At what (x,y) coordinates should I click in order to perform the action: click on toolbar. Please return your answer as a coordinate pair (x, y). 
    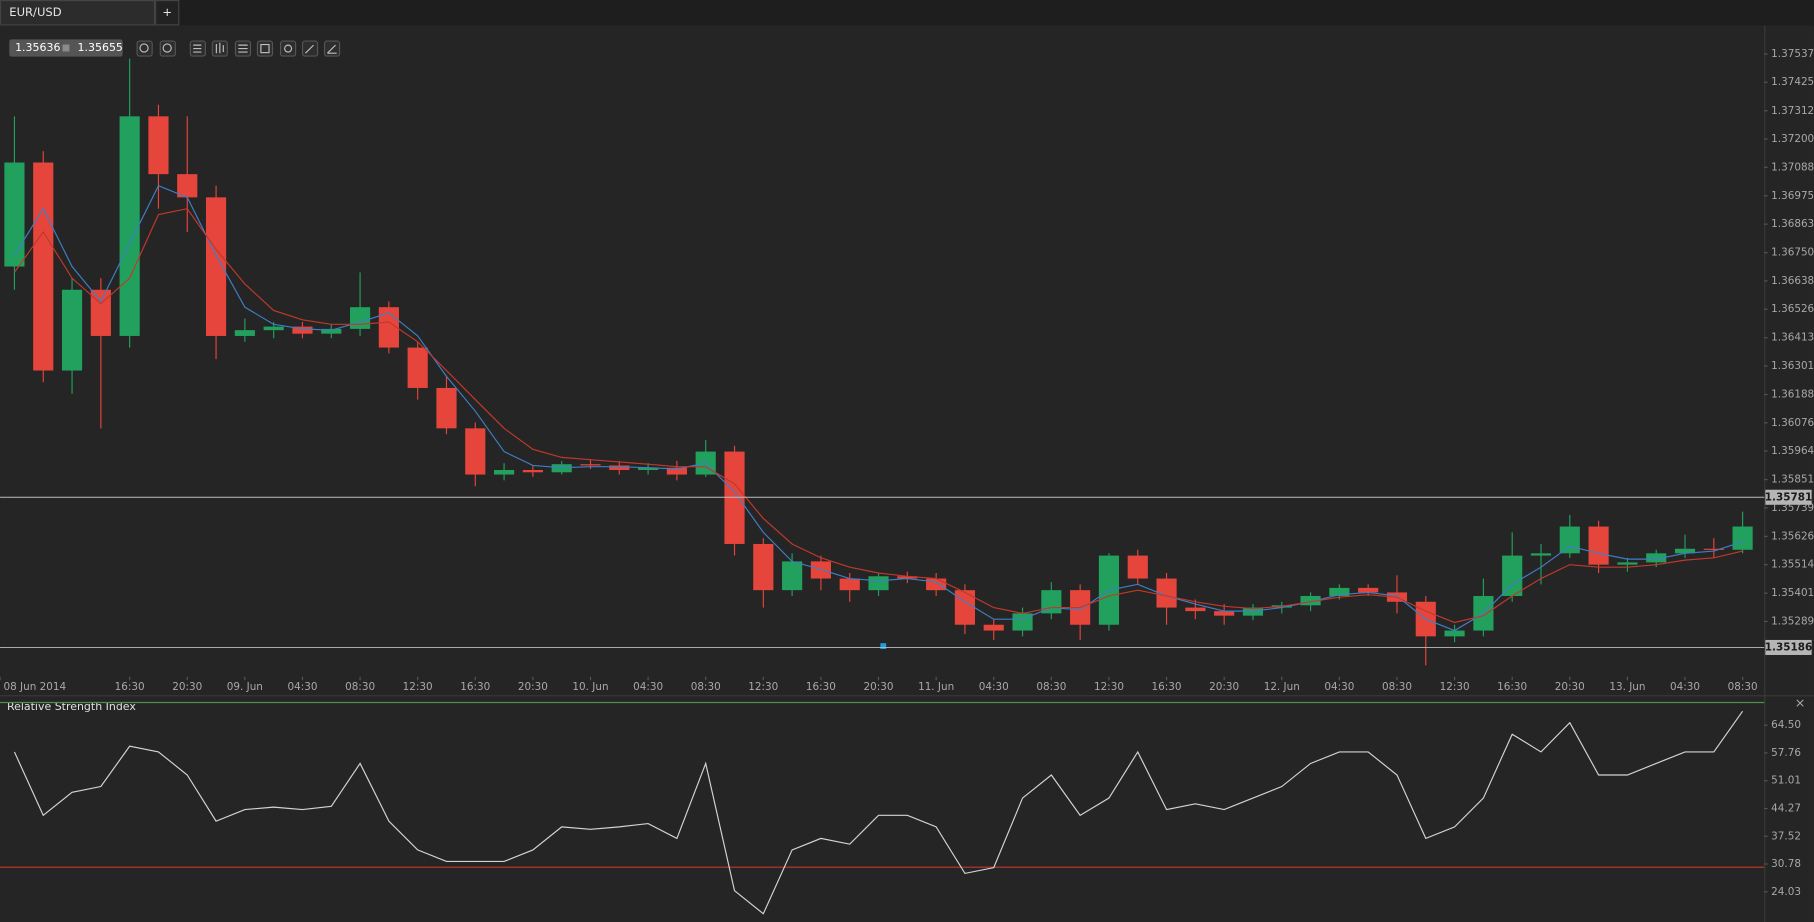
    Looking at the image, I should click on (238, 48).